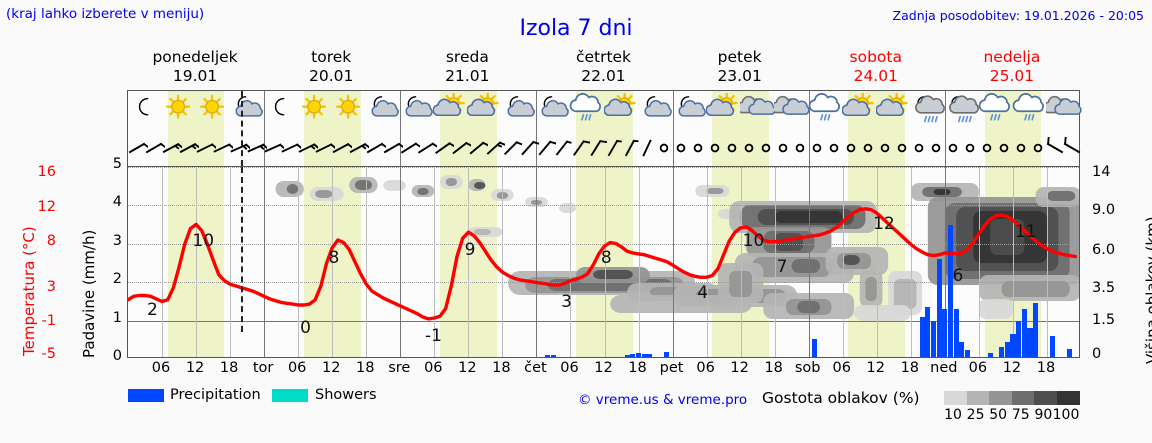  I want to click on day-name: ponedeljek, so click(195, 57).